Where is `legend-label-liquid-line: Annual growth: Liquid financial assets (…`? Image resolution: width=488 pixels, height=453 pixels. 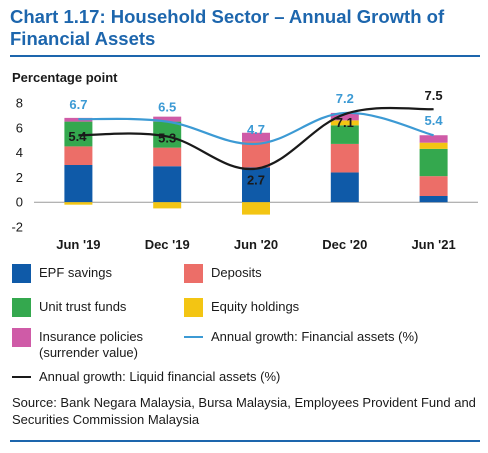 legend-label-liquid-line: Annual growth: Liquid financial assets (… is located at coordinates (160, 376).